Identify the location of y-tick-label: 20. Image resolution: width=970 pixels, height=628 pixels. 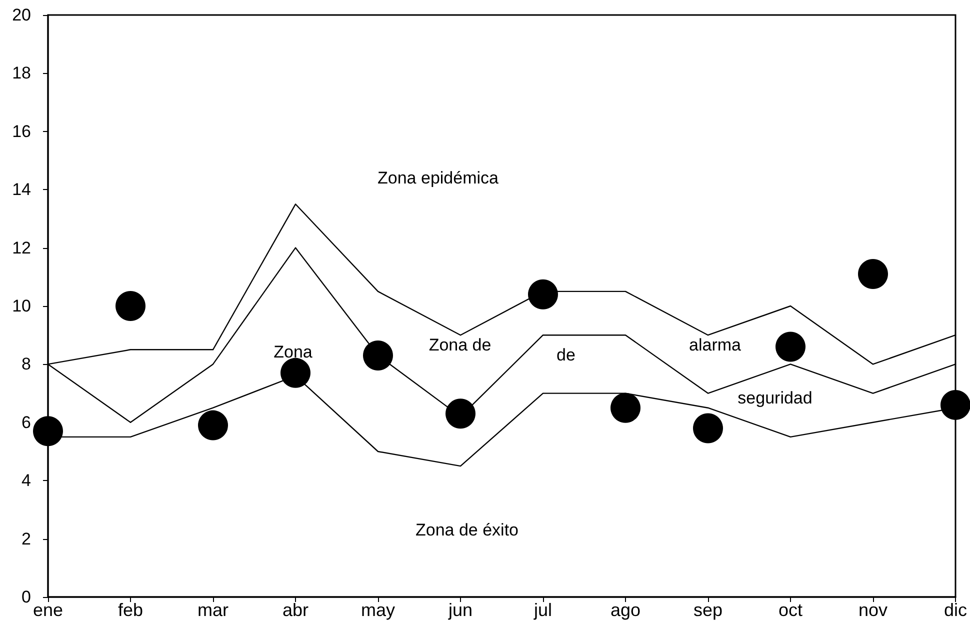
(21, 15).